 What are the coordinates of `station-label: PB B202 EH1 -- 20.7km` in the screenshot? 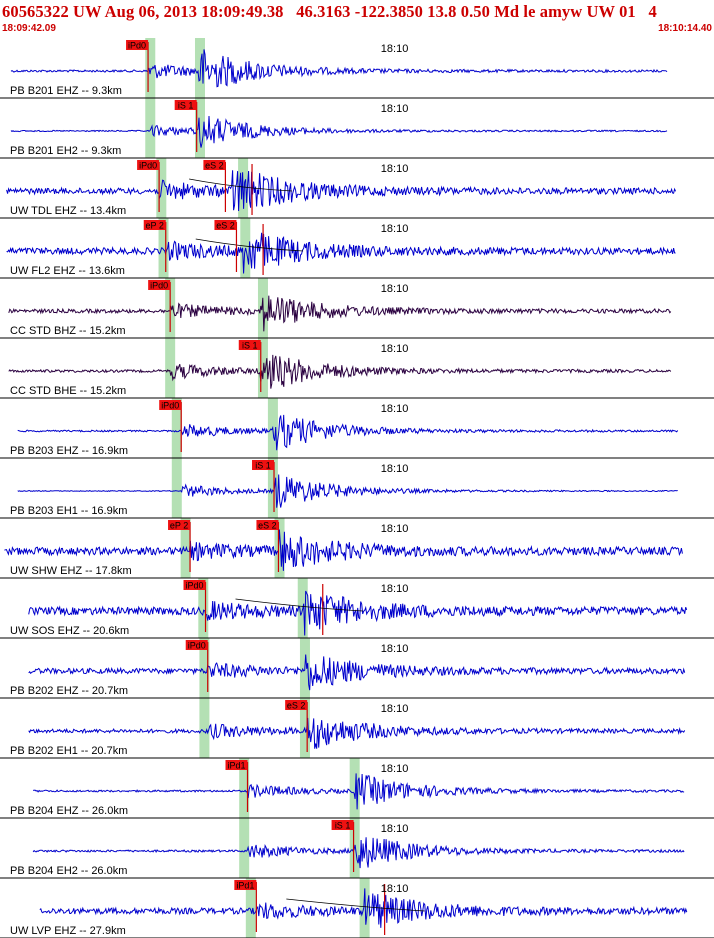 It's located at (68, 751).